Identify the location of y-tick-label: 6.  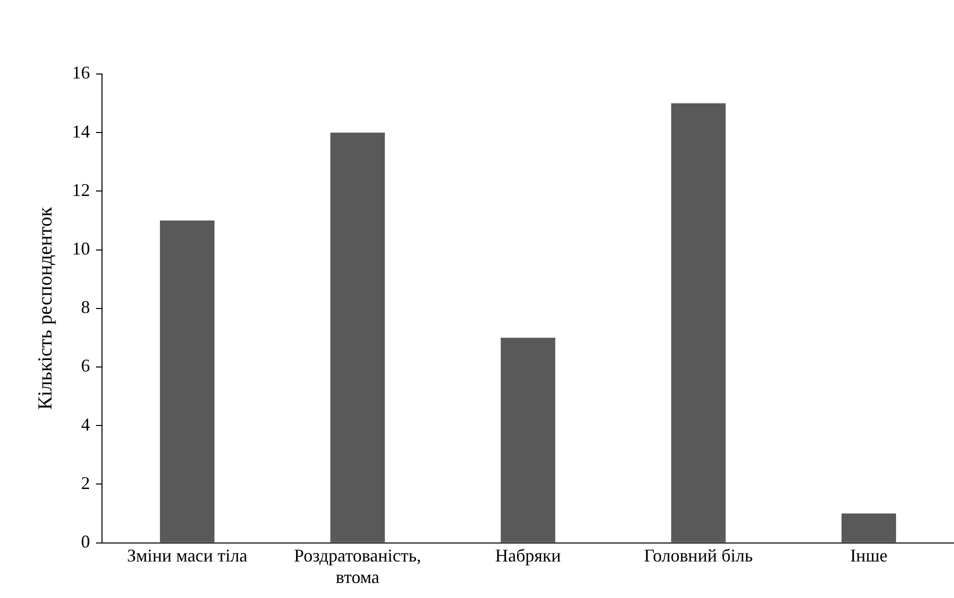
(85, 366).